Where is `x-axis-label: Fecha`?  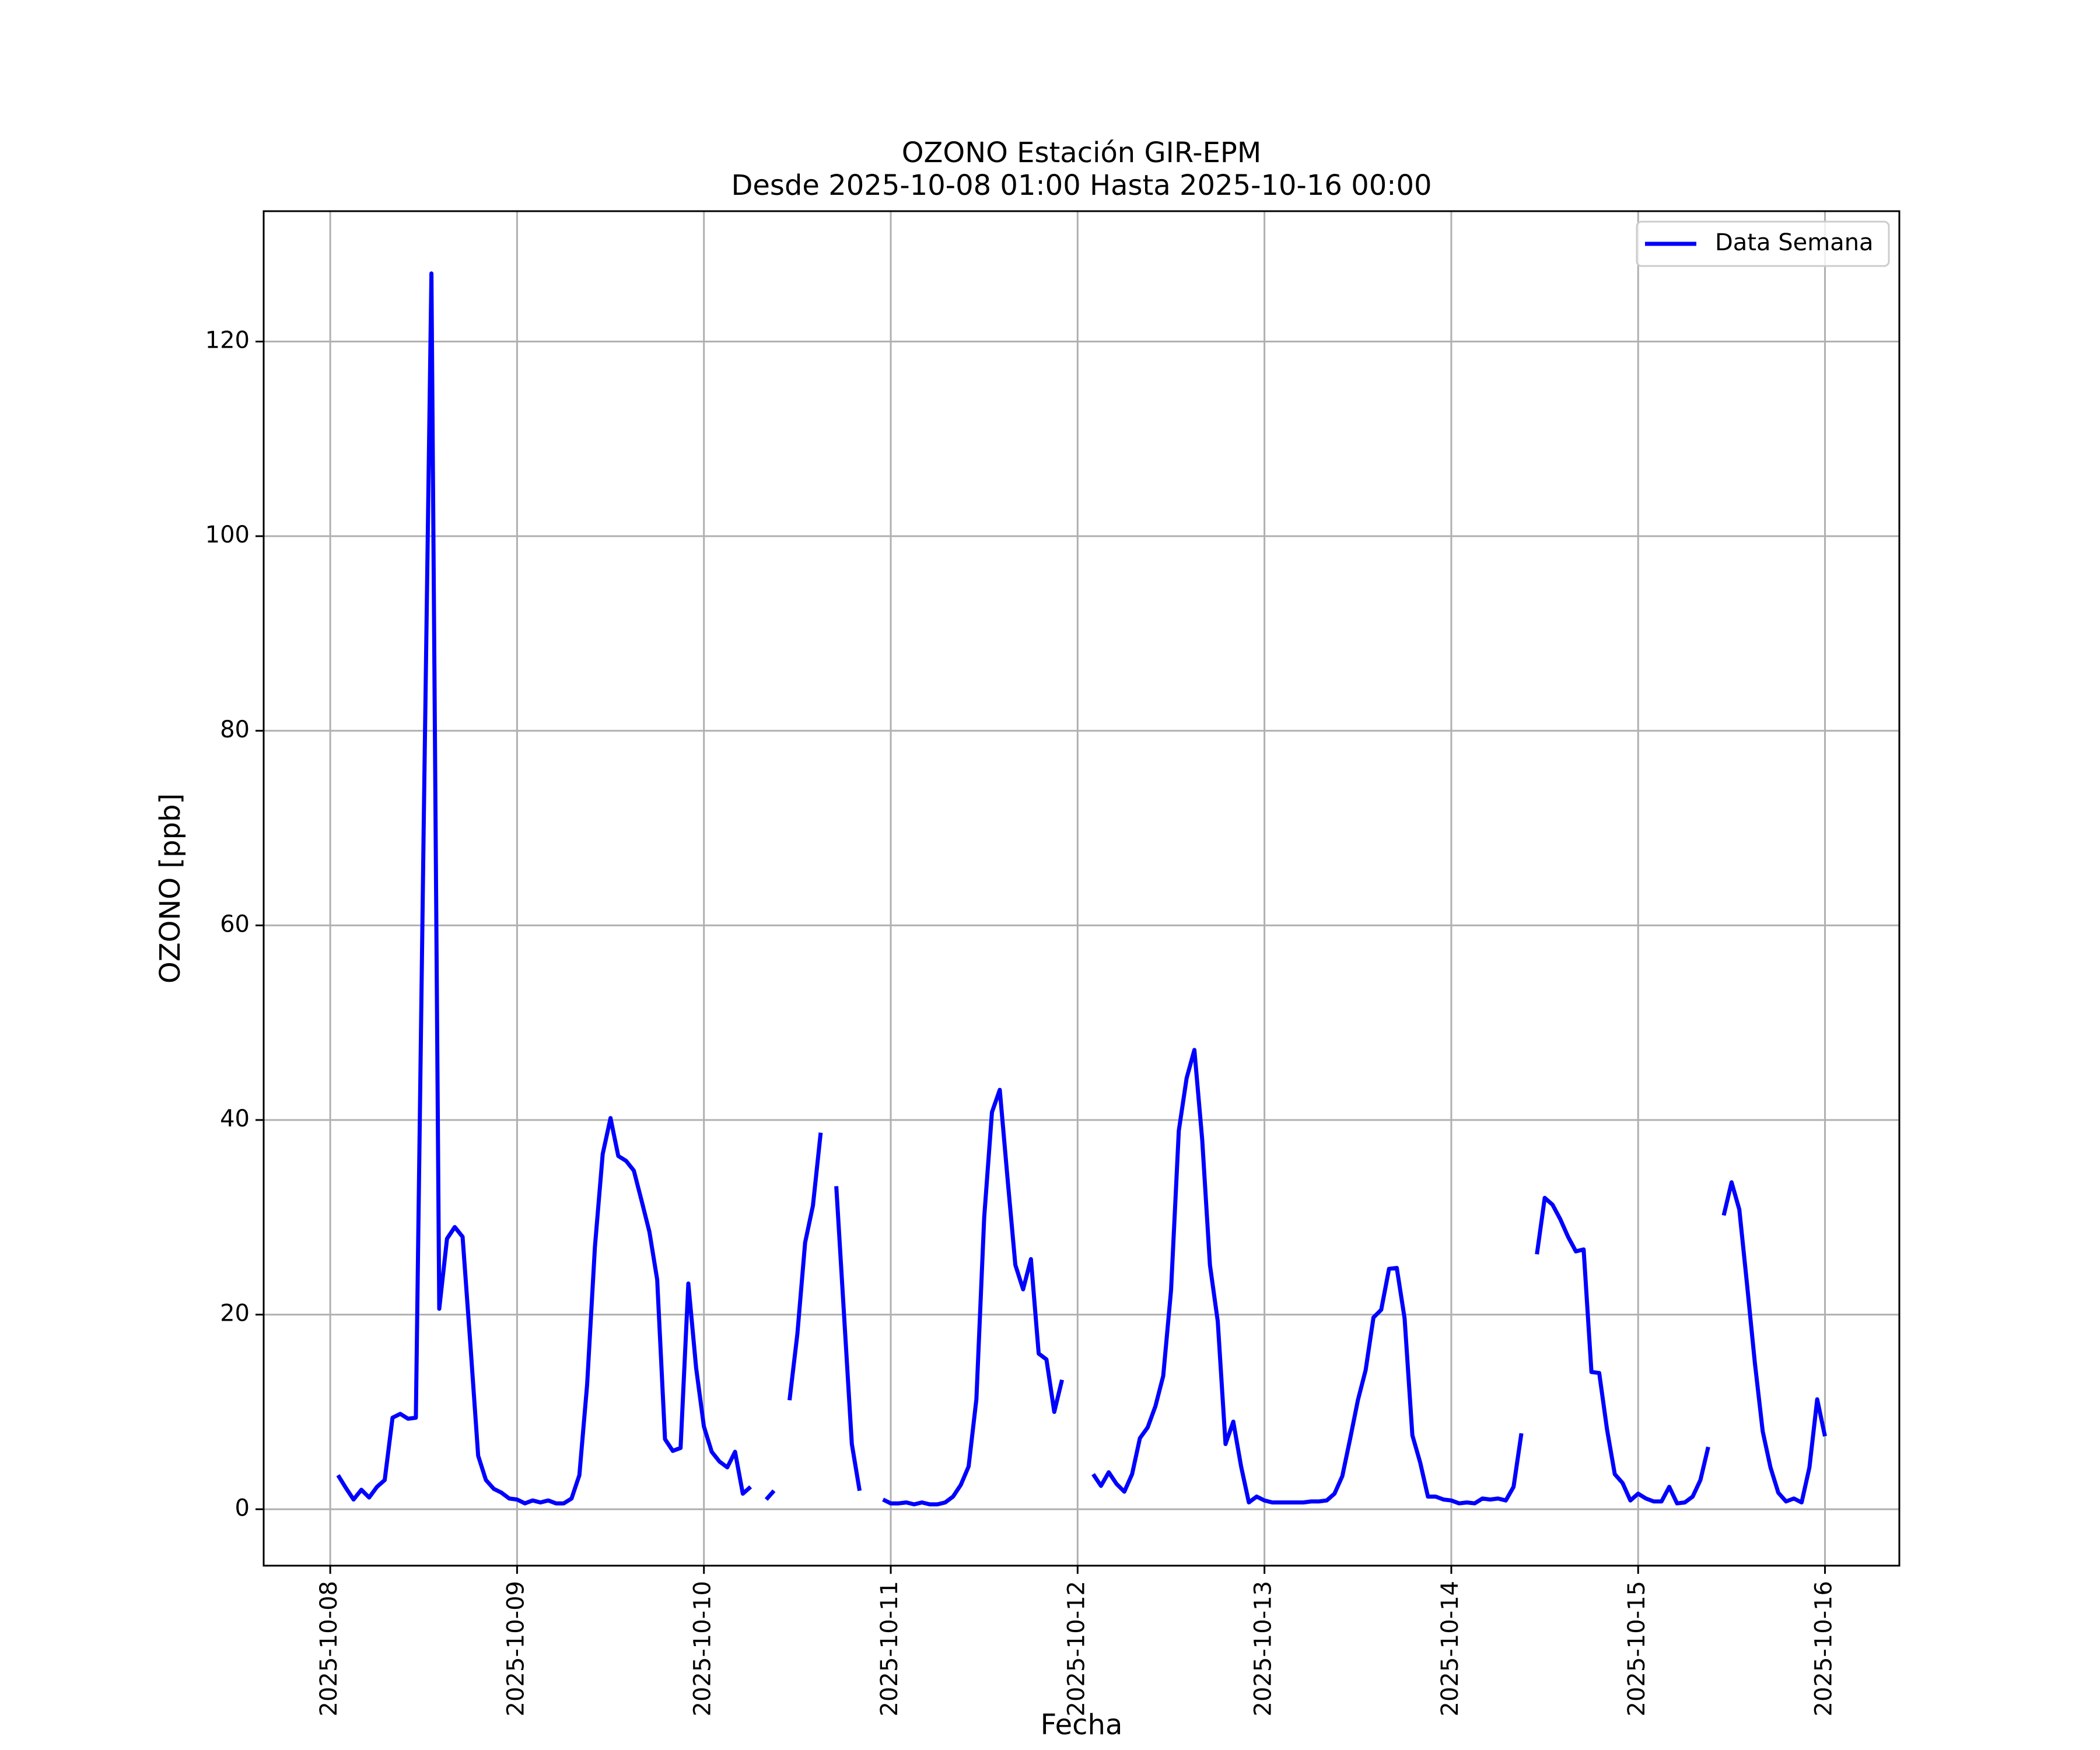
x-axis-label: Fecha is located at coordinates (1082, 1725).